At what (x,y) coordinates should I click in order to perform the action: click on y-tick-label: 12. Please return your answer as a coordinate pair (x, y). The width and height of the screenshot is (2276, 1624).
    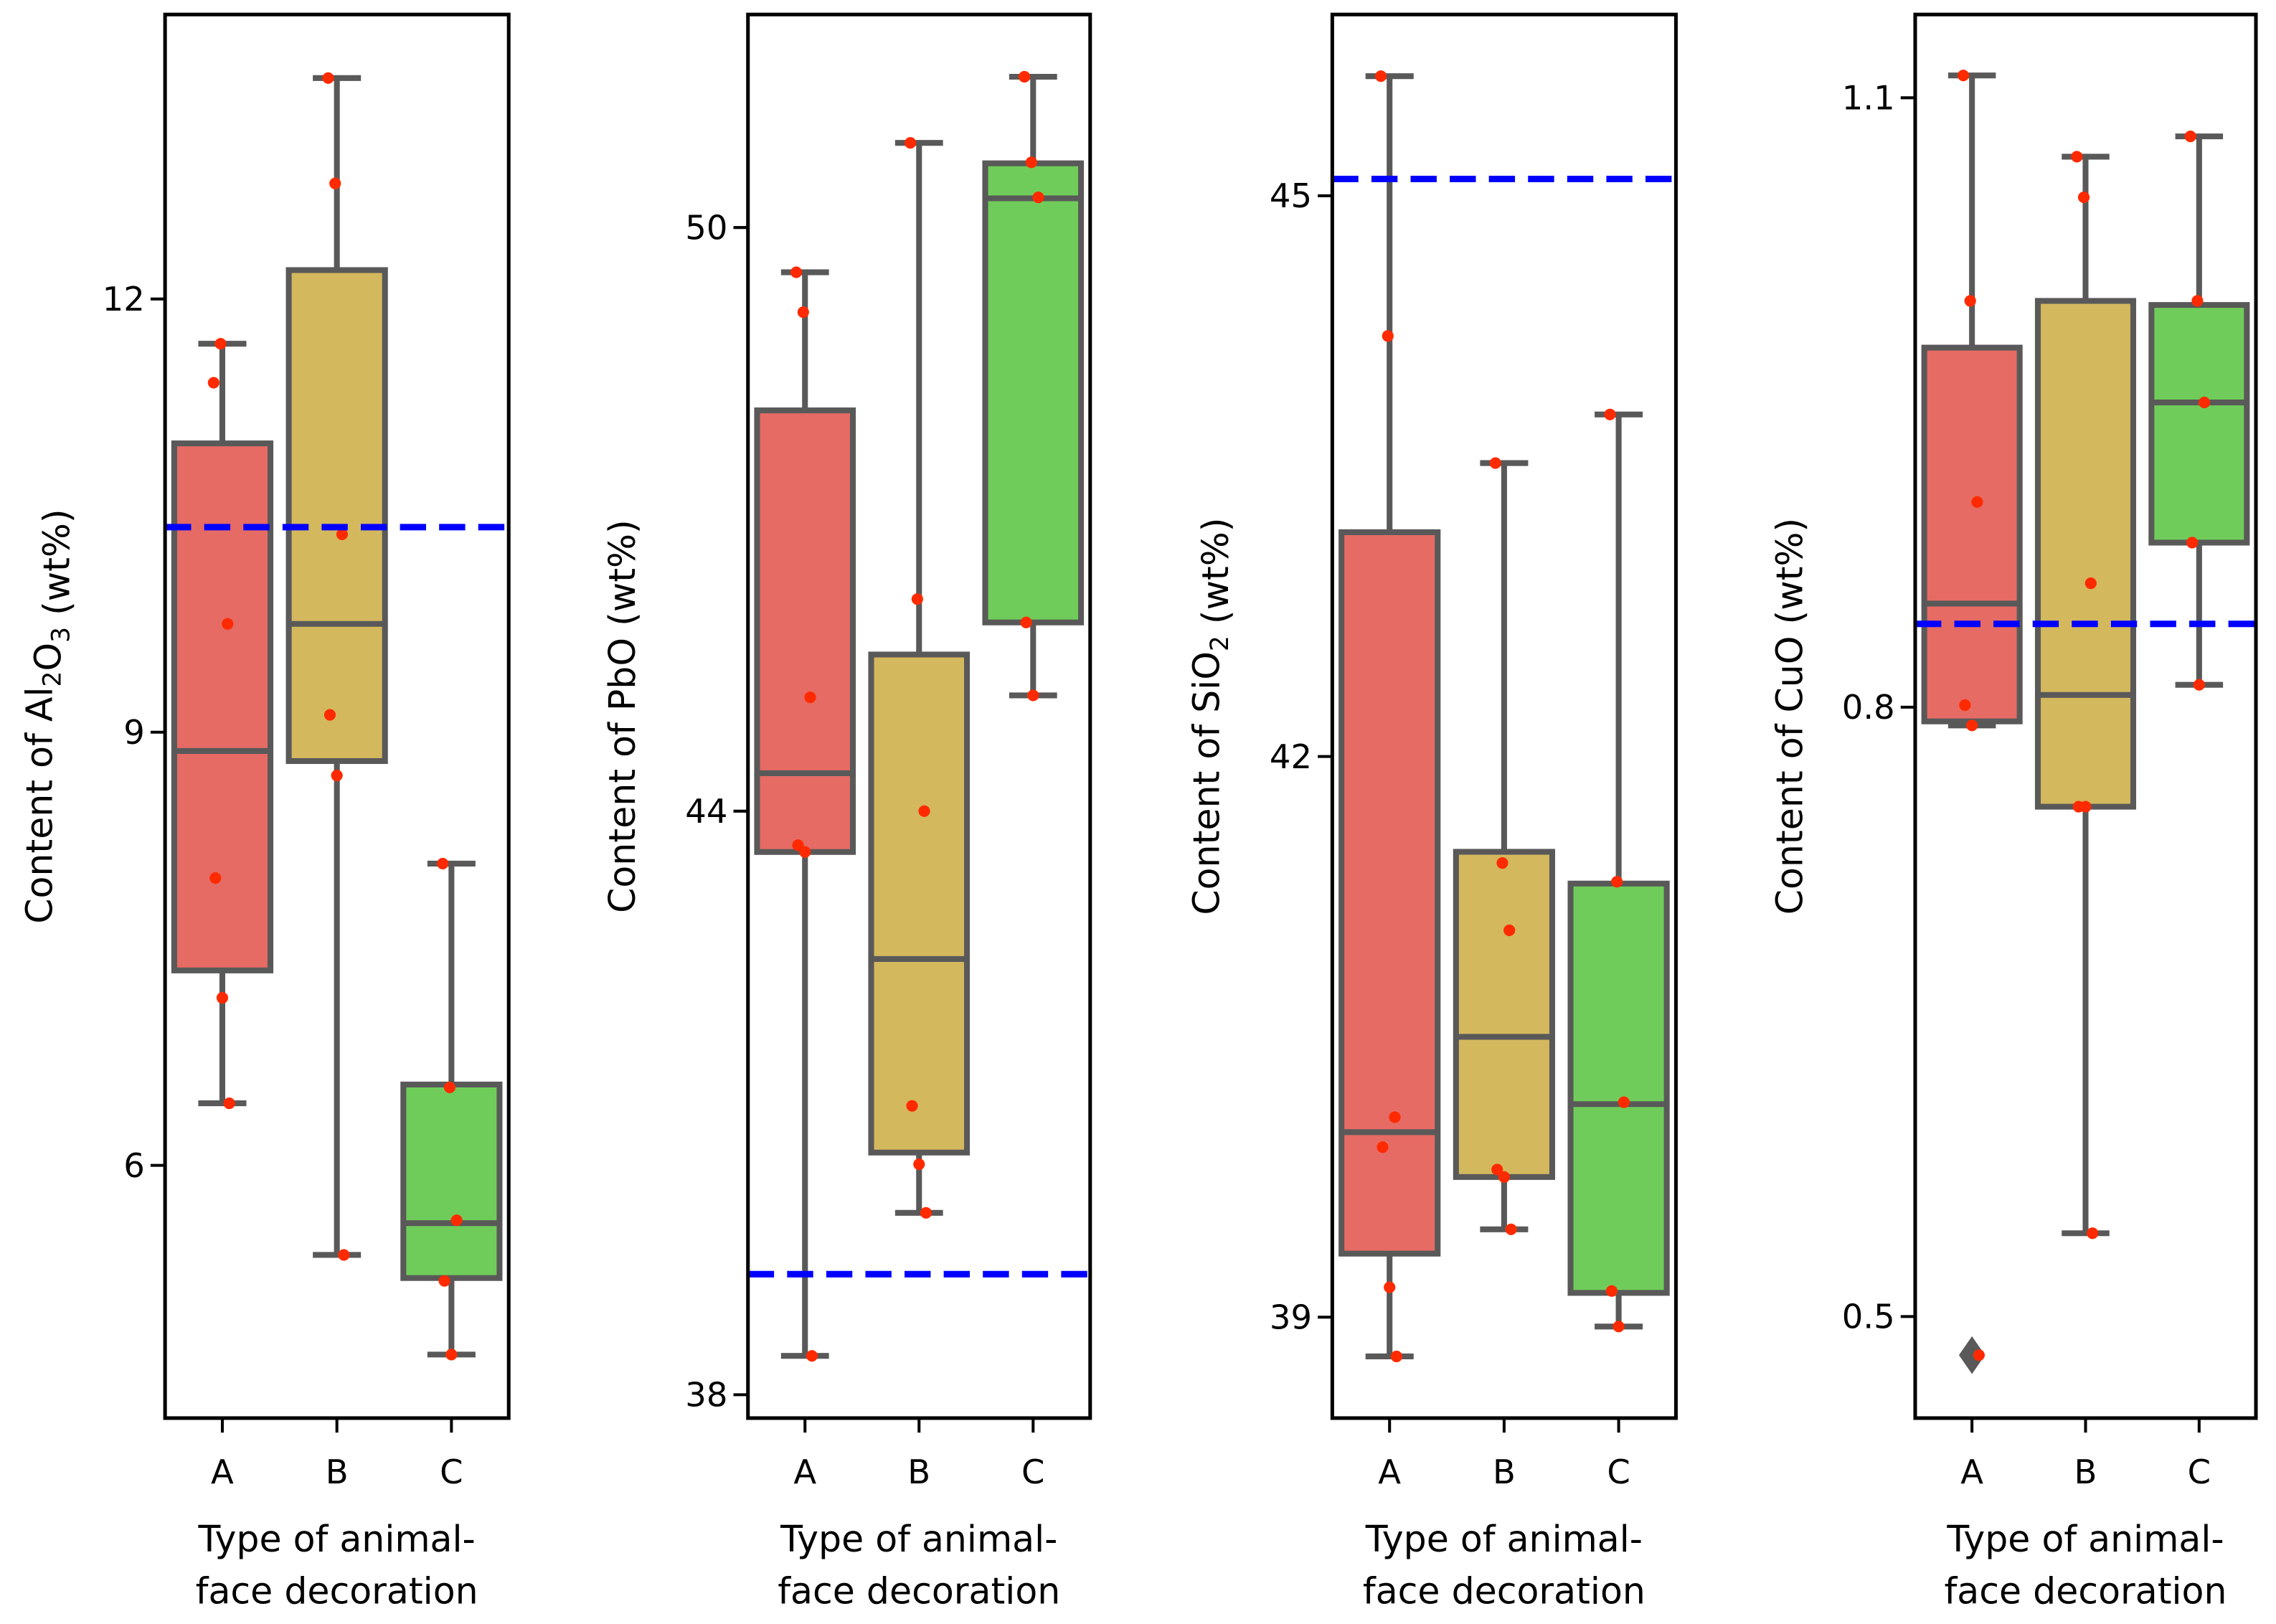
    Looking at the image, I should click on (124, 299).